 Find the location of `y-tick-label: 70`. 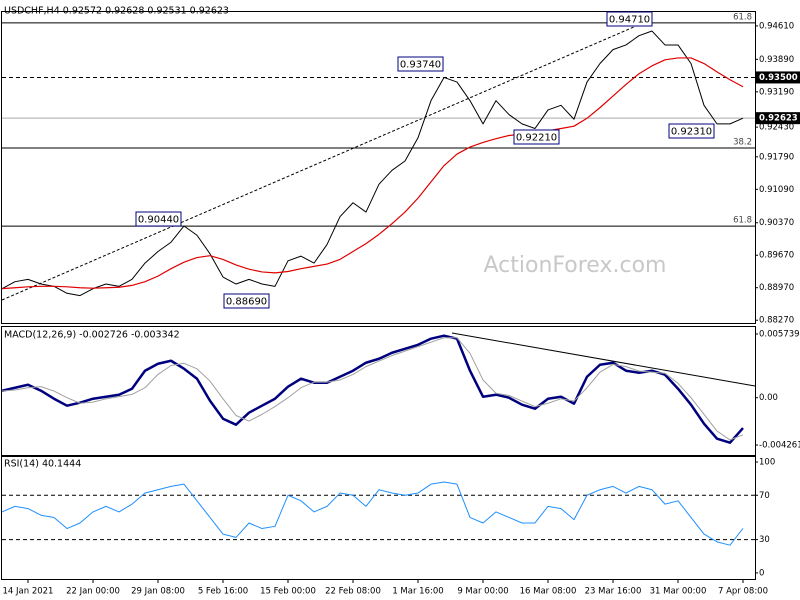

y-tick-label: 70 is located at coordinates (764, 496).